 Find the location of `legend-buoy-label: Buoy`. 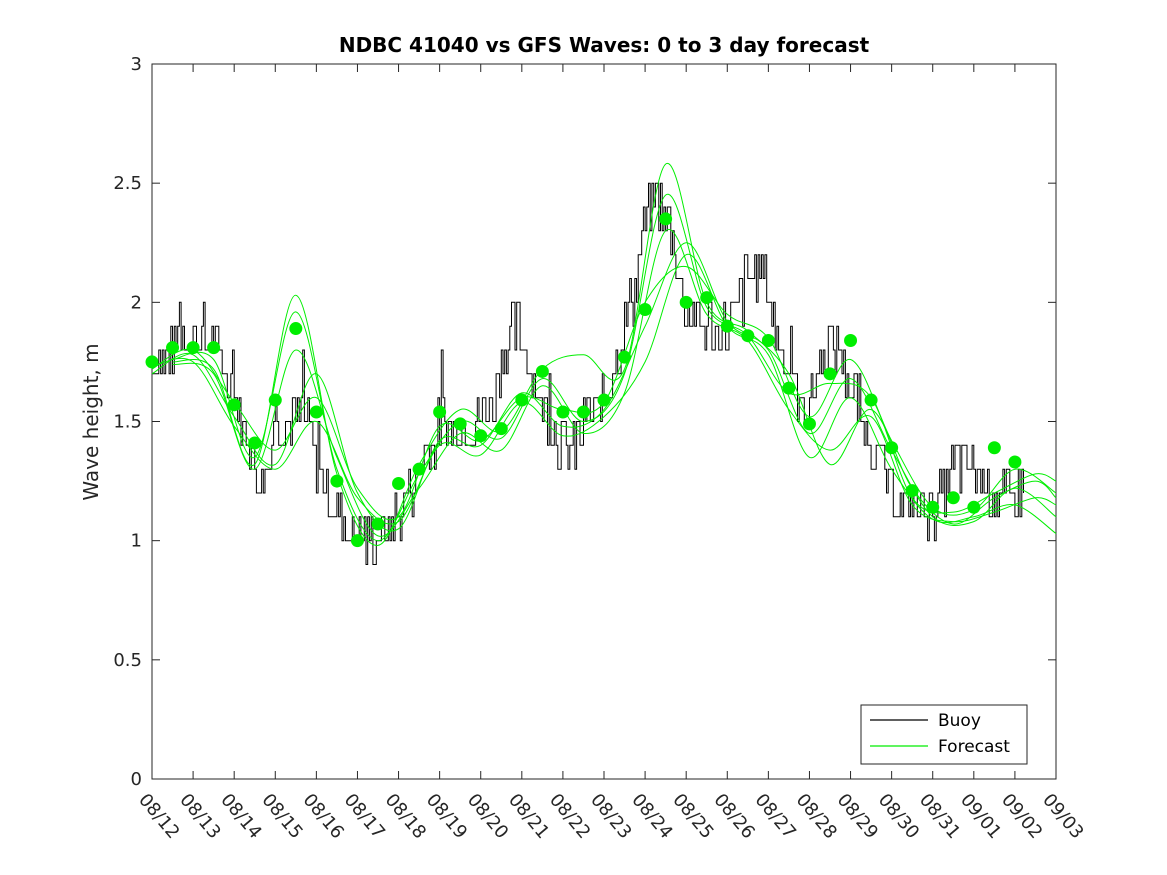

legend-buoy-label: Buoy is located at coordinates (959, 721).